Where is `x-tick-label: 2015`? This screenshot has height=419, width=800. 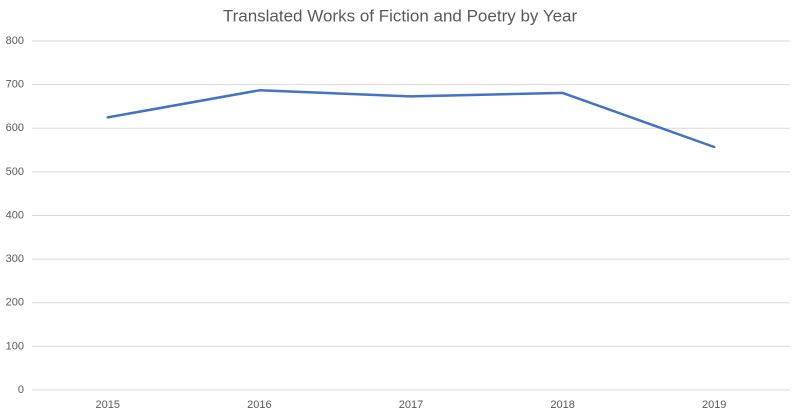
x-tick-label: 2015 is located at coordinates (108, 405).